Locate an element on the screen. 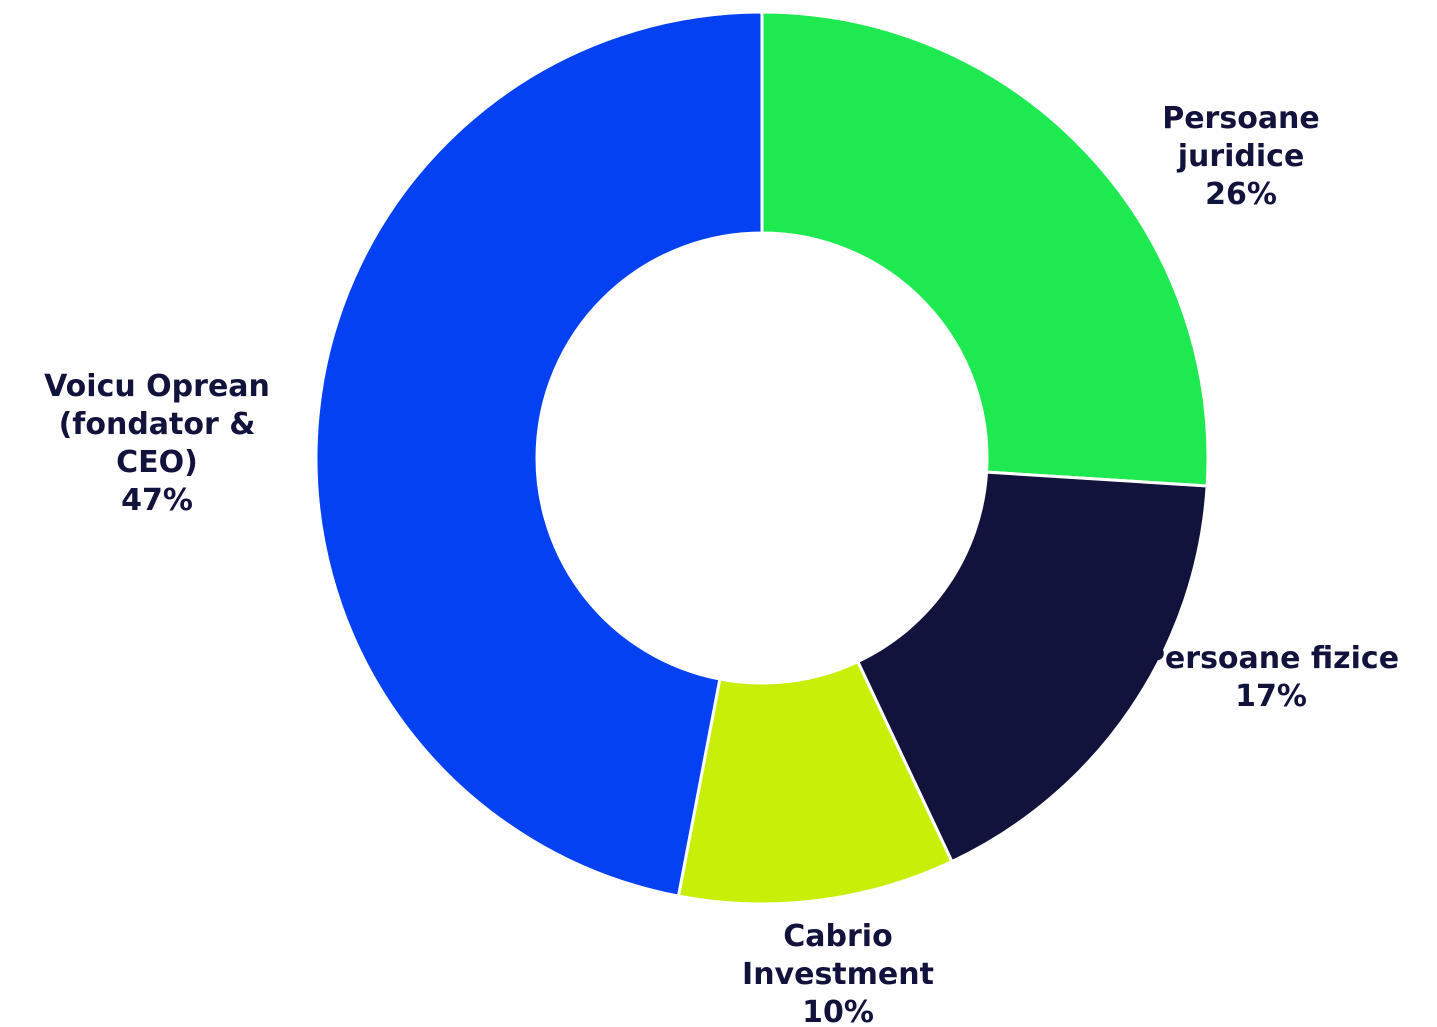  slice-label-1: Persoane fizice 17% is located at coordinates (1271, 677).